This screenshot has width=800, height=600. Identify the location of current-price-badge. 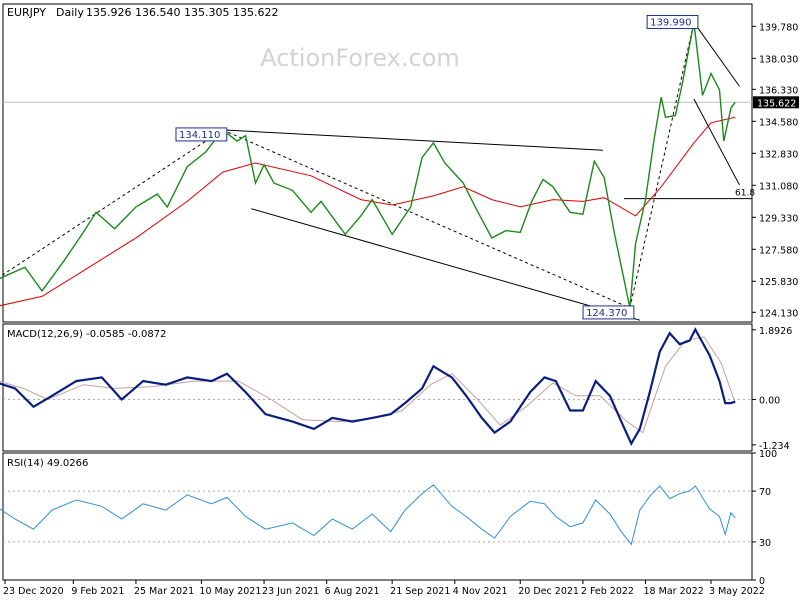
(776, 102).